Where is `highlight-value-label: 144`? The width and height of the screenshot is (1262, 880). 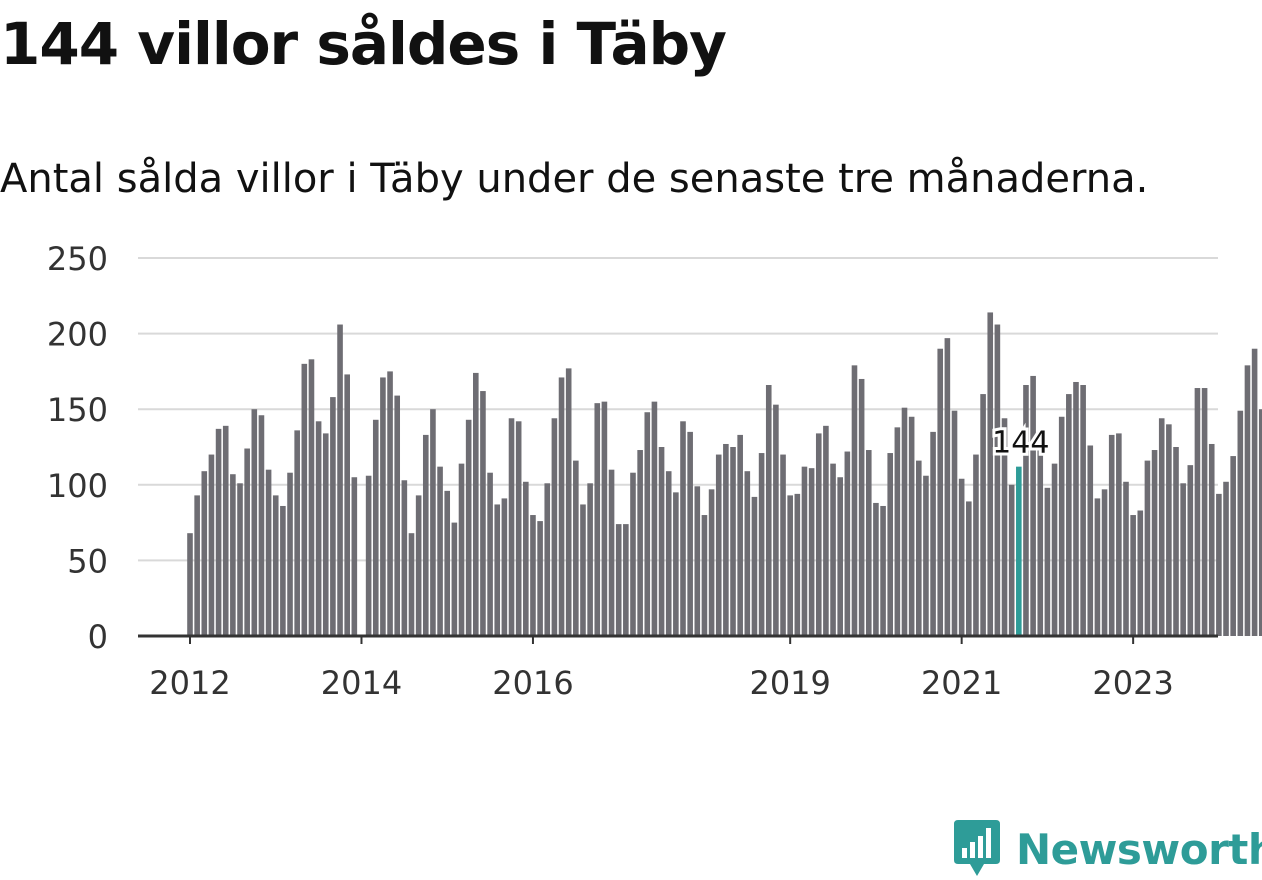 highlight-value-label: 144 is located at coordinates (1020, 443).